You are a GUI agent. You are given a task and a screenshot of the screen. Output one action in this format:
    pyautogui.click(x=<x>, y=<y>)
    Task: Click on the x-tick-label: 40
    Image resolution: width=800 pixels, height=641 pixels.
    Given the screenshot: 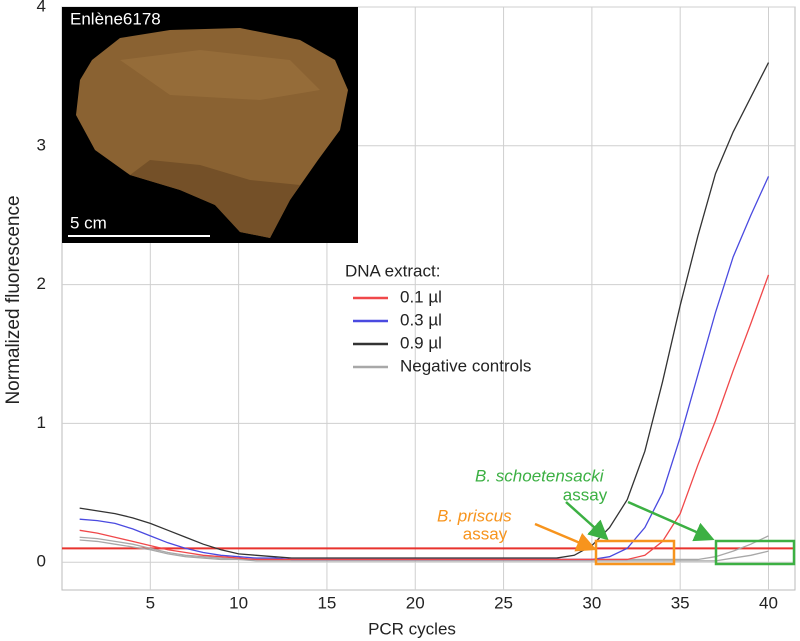 What is the action you would take?
    pyautogui.click(x=768, y=602)
    